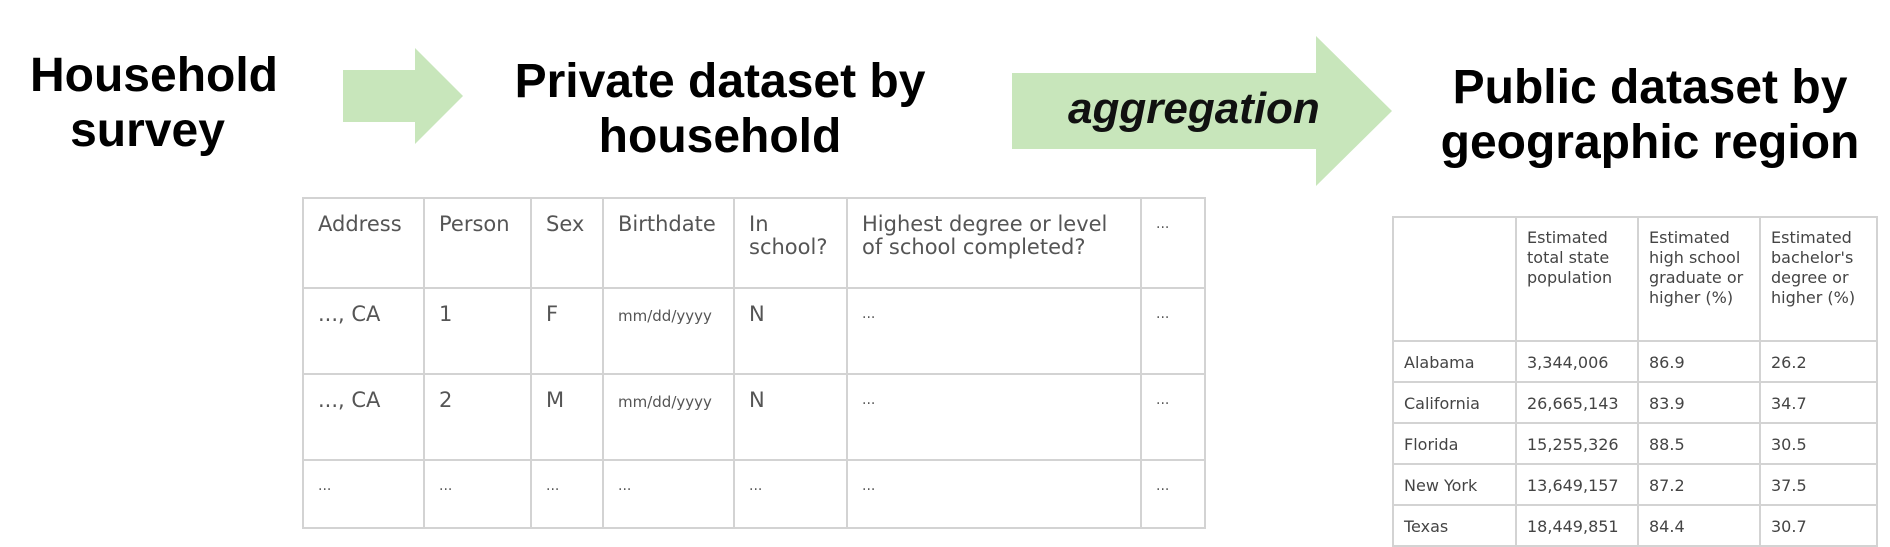  What do you see at coordinates (1577, 361) in the screenshot?
I see `table-cell: 3,344,006` at bounding box center [1577, 361].